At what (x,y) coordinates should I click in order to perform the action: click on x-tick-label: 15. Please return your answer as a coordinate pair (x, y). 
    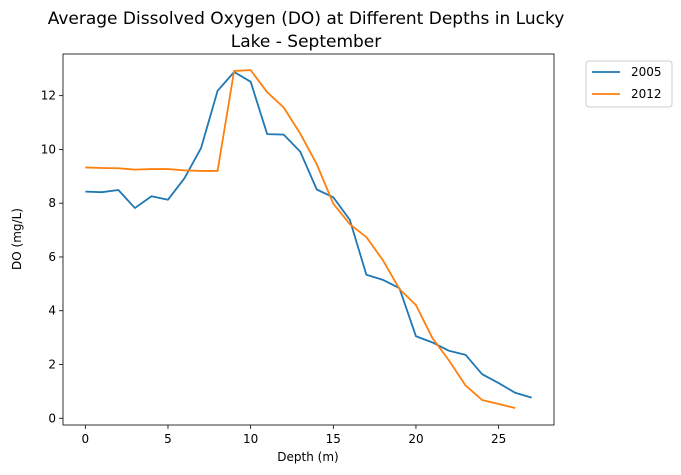
    Looking at the image, I should click on (333, 439).